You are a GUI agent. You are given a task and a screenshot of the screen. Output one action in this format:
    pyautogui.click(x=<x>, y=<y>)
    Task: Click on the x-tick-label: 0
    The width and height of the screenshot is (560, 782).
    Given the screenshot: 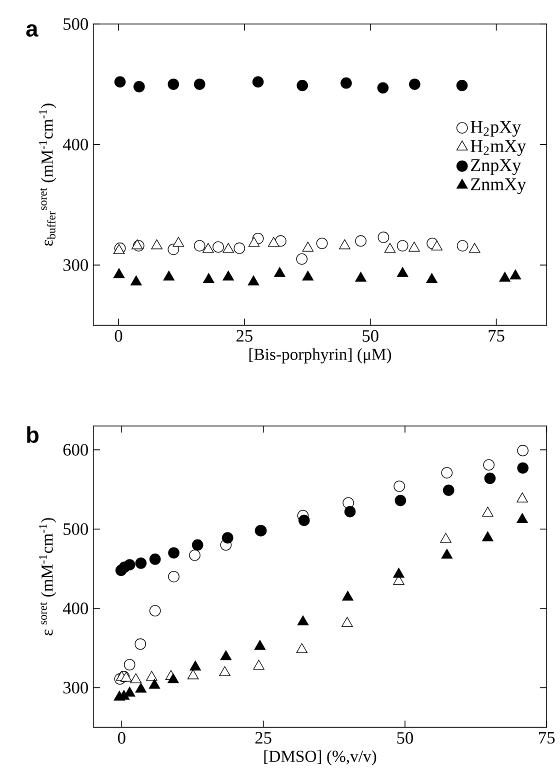 What is the action you would take?
    pyautogui.click(x=122, y=738)
    